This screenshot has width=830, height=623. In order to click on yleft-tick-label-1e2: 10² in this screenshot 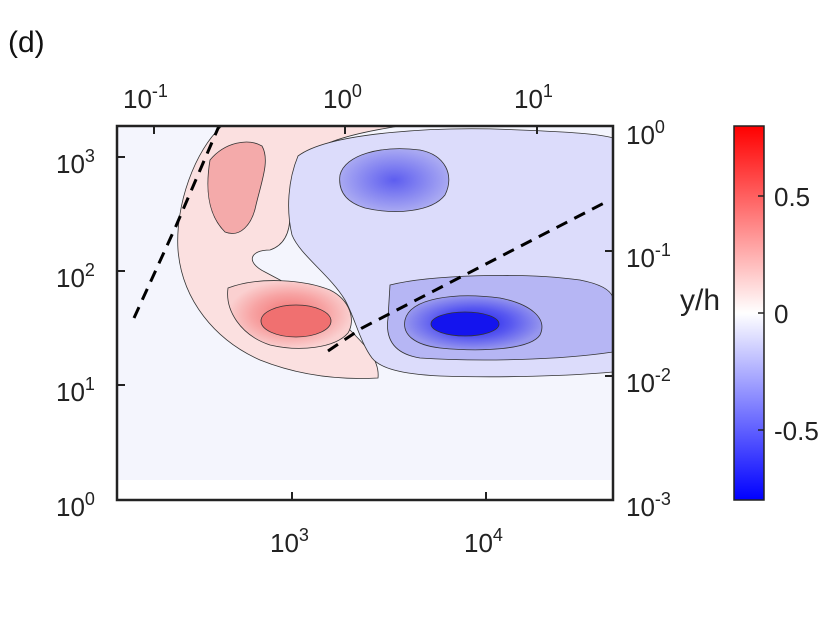, I will do `click(75, 276)`.